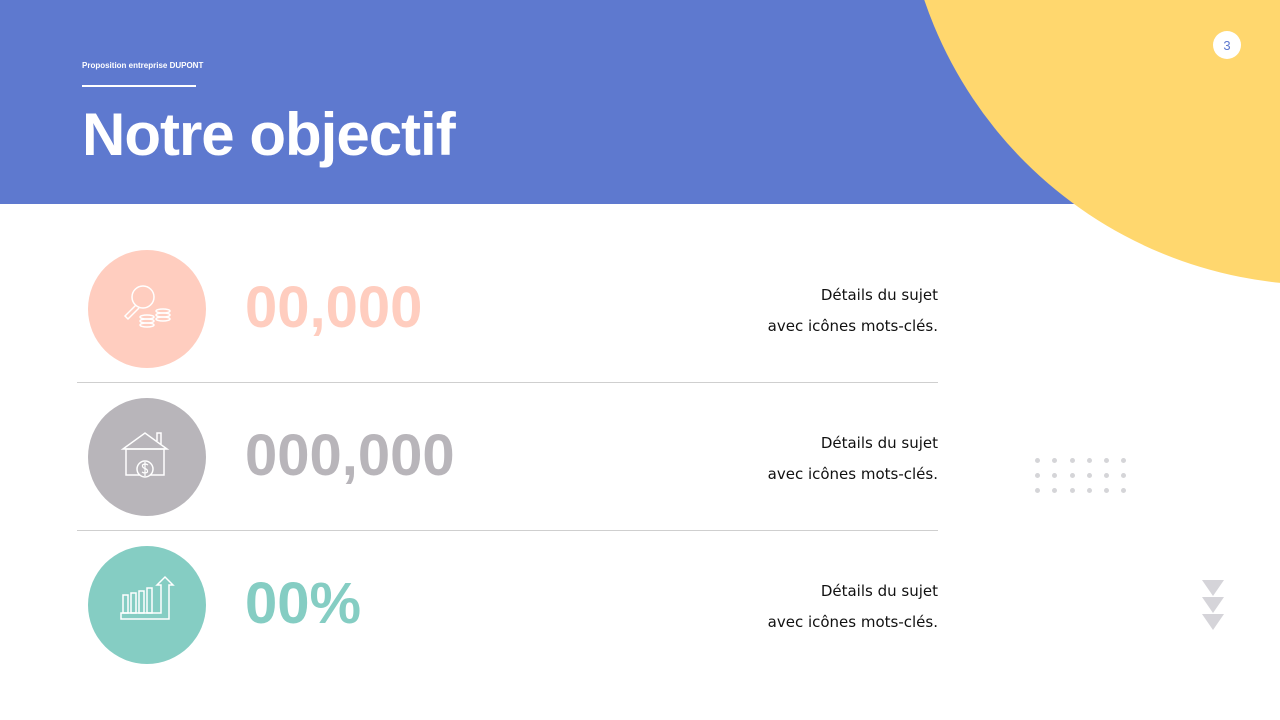 The height and width of the screenshot is (720, 1280). Describe the element at coordinates (269, 134) in the screenshot. I see `page-title: Notre objectif` at that location.